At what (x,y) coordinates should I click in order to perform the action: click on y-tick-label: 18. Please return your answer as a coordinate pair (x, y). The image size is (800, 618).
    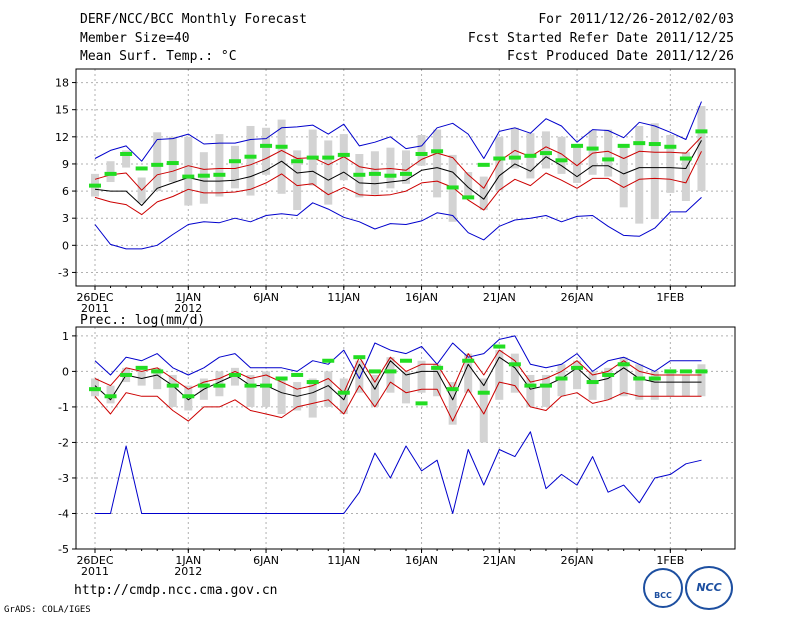
    Looking at the image, I should click on (62, 83).